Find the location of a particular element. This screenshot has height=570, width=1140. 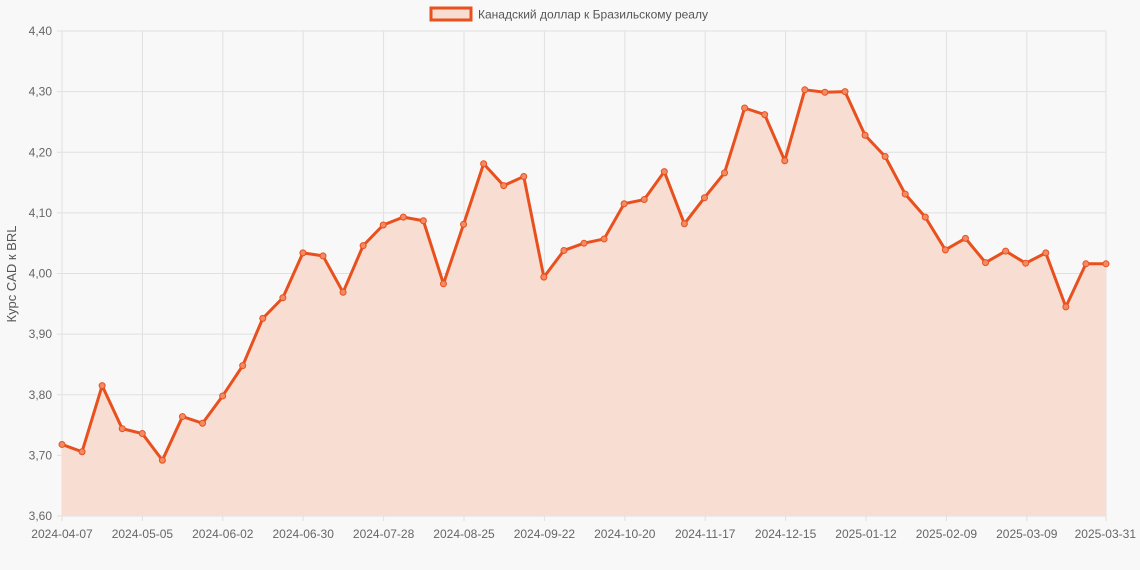

legend-label: Канадский доллар к Бразильскому реалу is located at coordinates (593, 15).